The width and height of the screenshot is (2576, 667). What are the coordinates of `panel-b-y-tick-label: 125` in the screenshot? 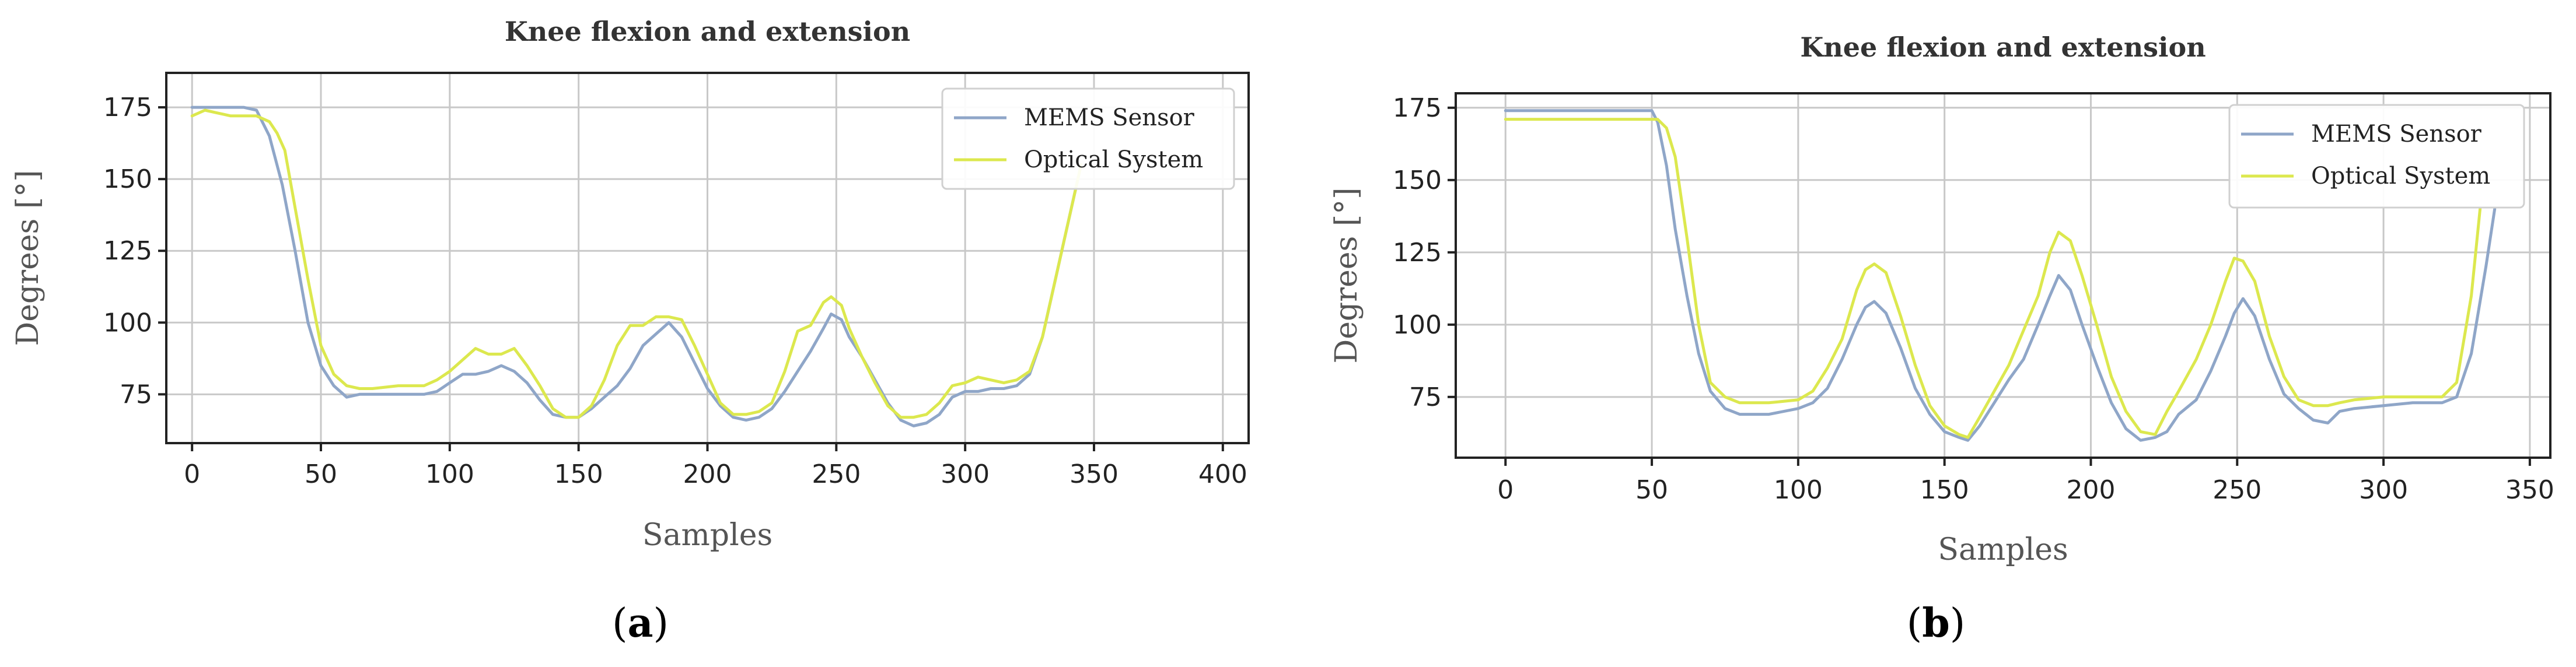 It's located at (1417, 253).